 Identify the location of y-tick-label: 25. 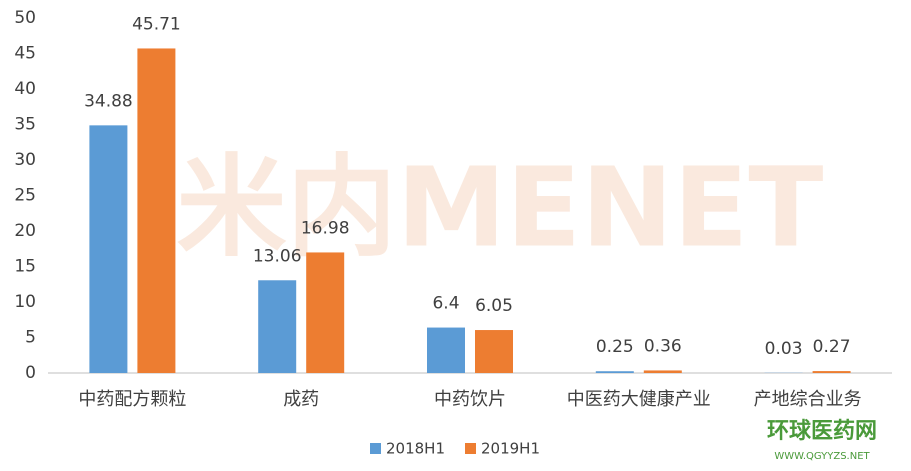
(25, 196).